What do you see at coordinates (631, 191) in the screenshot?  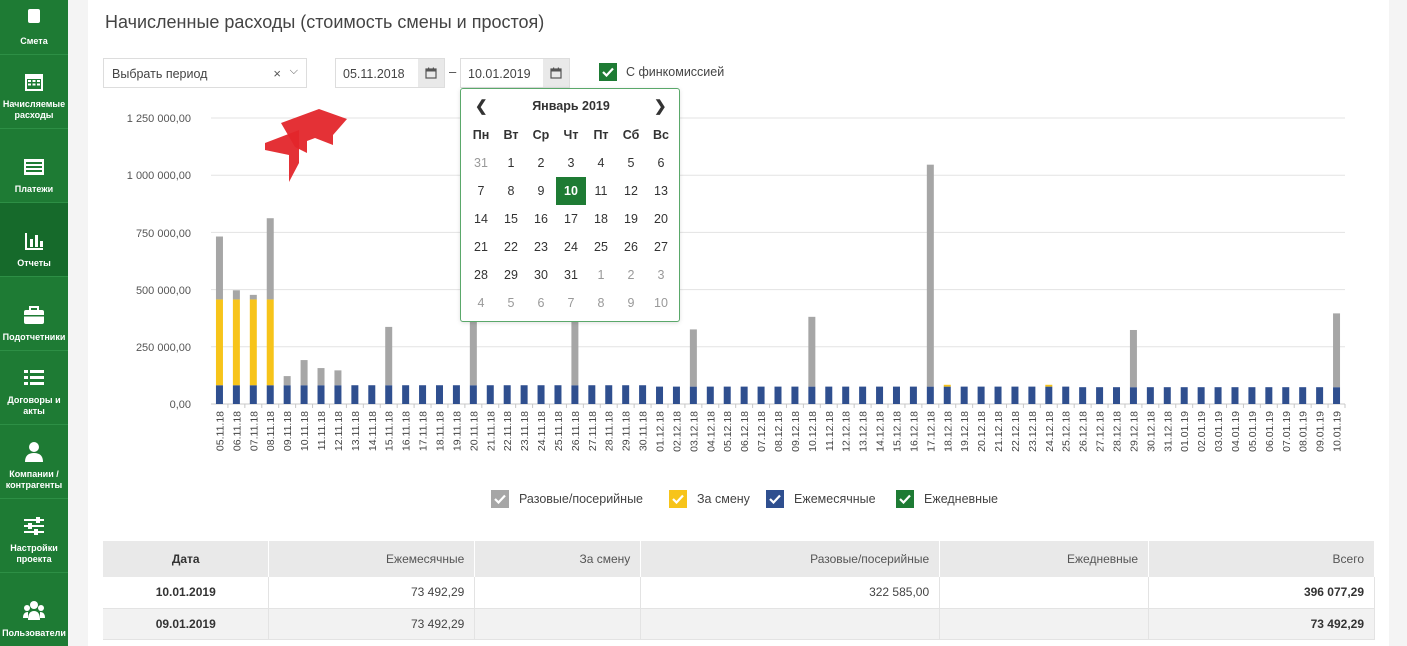 I see `calendar-day: 12` at bounding box center [631, 191].